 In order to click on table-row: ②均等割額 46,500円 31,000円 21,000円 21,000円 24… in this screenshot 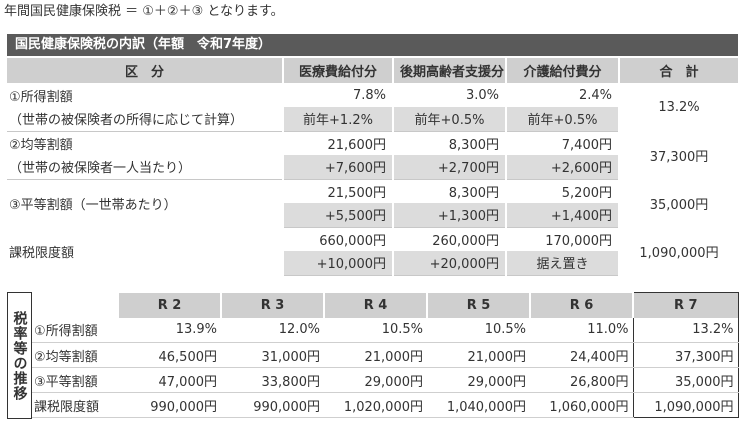, I will do `click(385, 355)`.